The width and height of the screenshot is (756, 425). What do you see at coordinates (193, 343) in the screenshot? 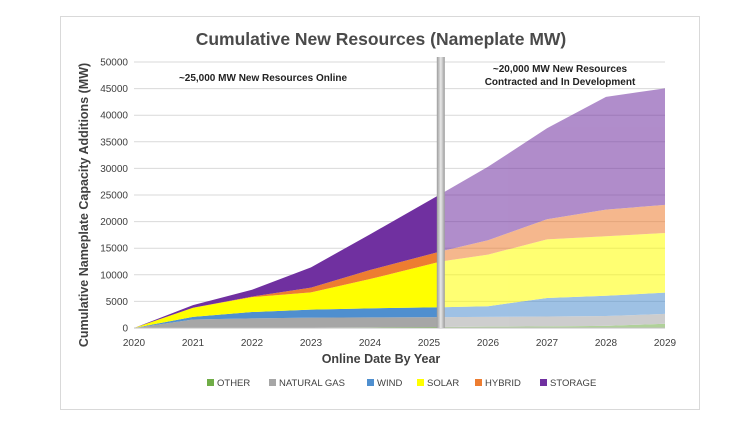
I see `x-tick-label: 2021` at bounding box center [193, 343].